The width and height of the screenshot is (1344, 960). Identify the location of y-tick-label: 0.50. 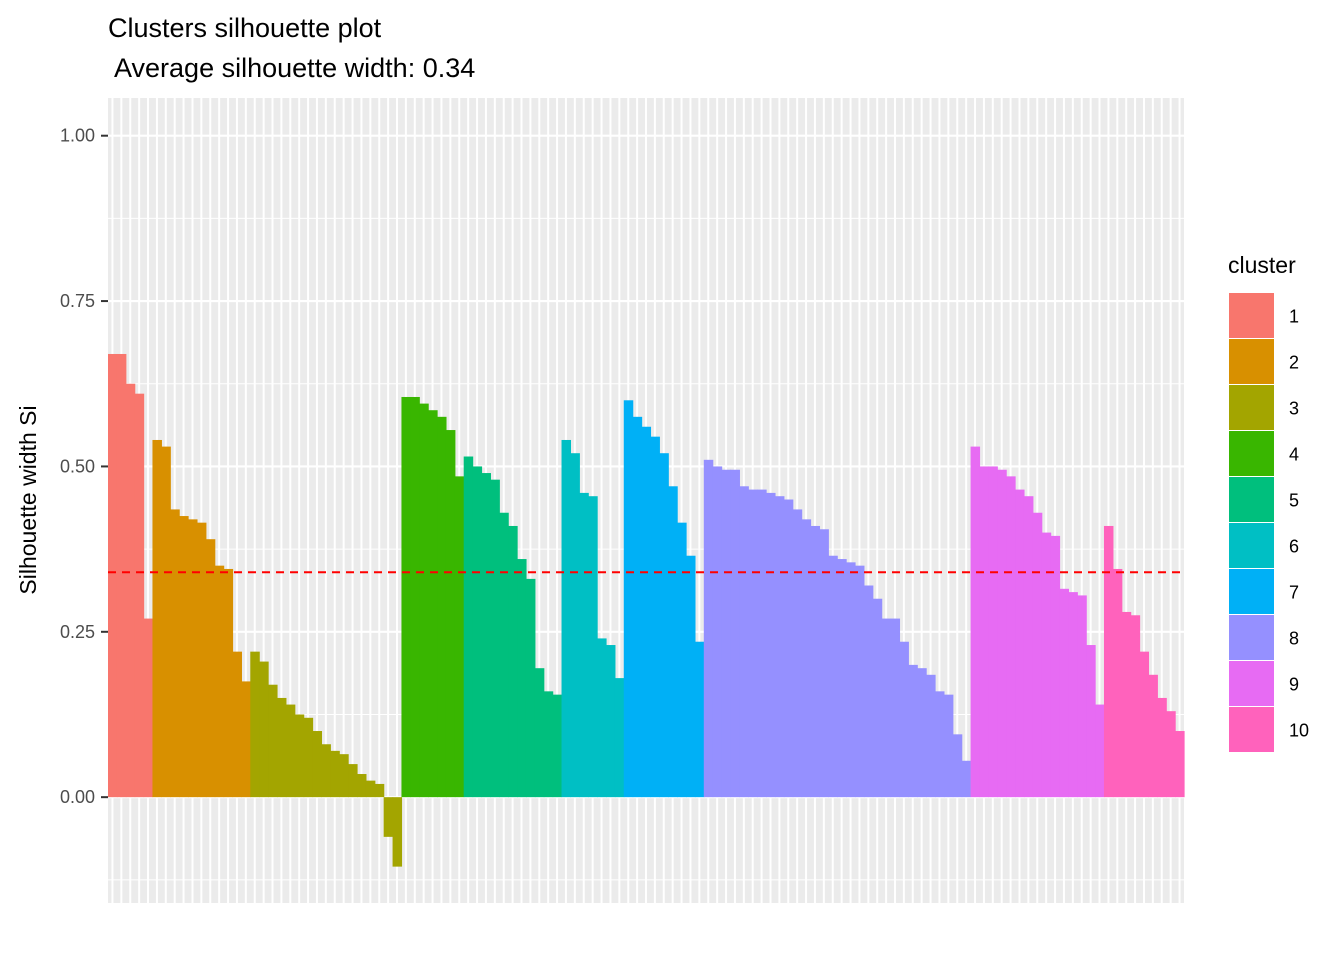
(77, 466).